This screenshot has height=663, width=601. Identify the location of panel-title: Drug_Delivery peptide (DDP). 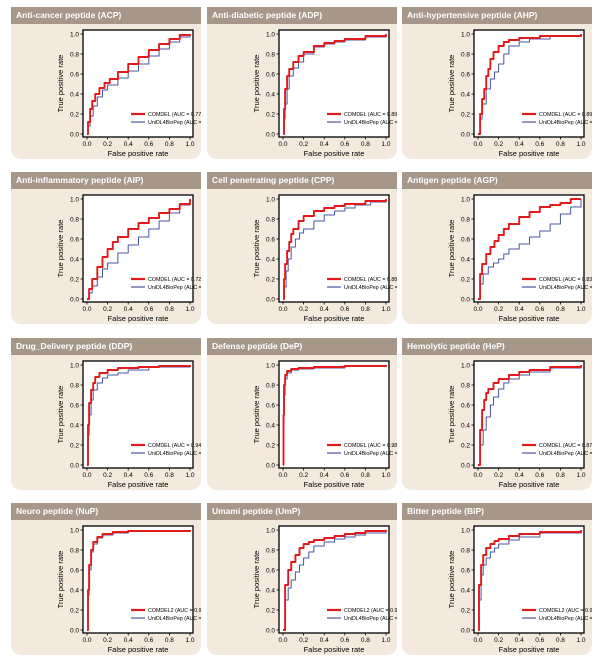
(106, 346).